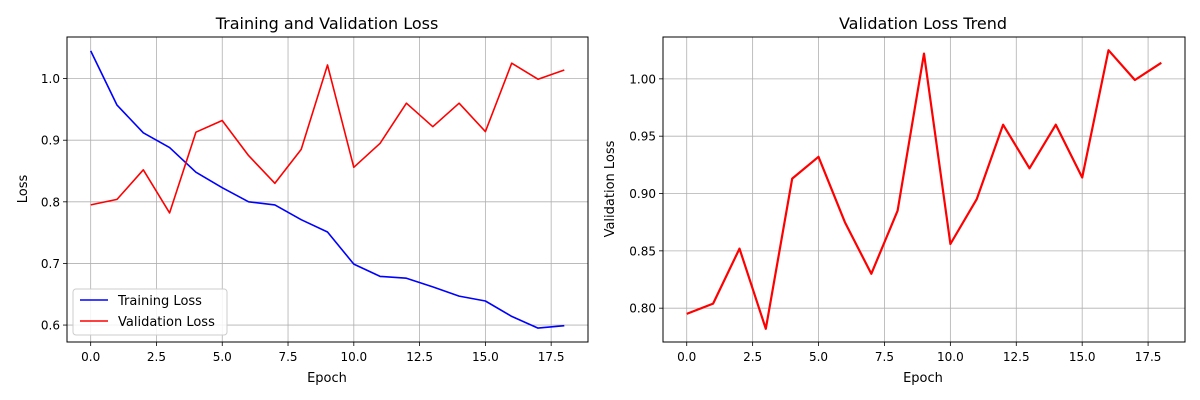 Image resolution: width=1200 pixels, height=400 pixels. I want to click on y-tick-label: 1.00, so click(642, 79).